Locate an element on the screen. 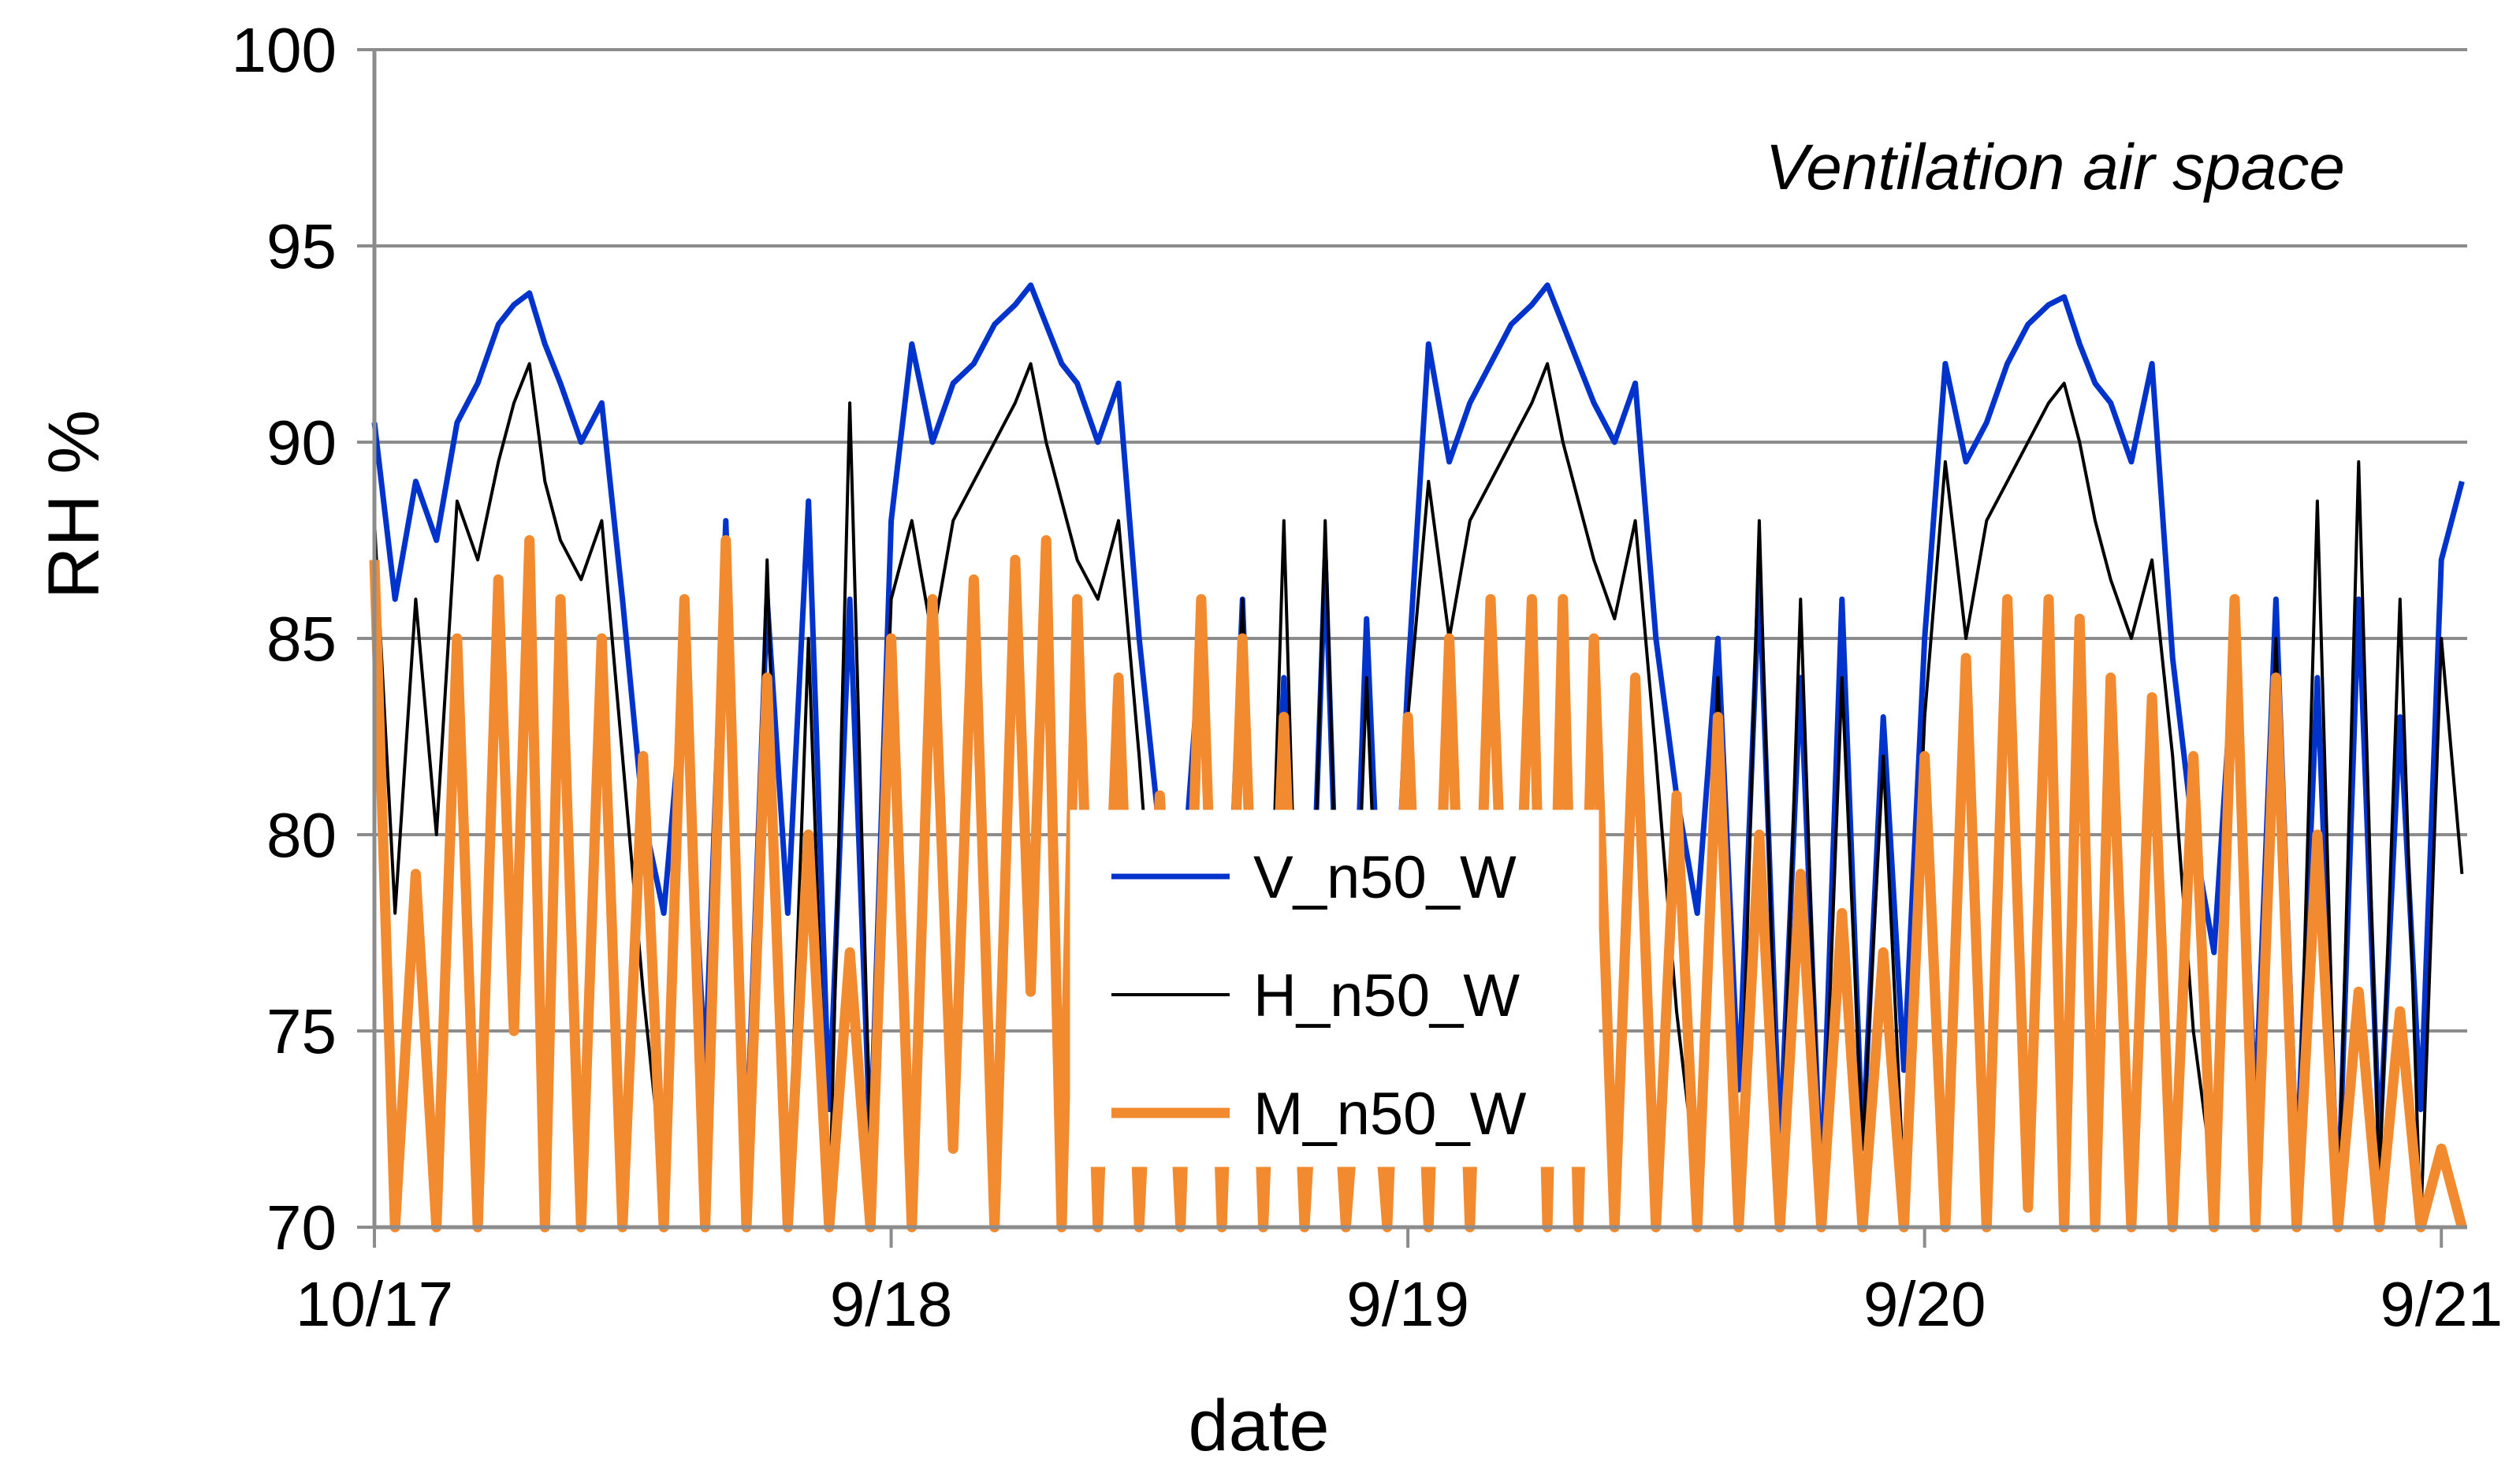 The image size is (2520, 1481). legend-box is located at coordinates (1334, 988).